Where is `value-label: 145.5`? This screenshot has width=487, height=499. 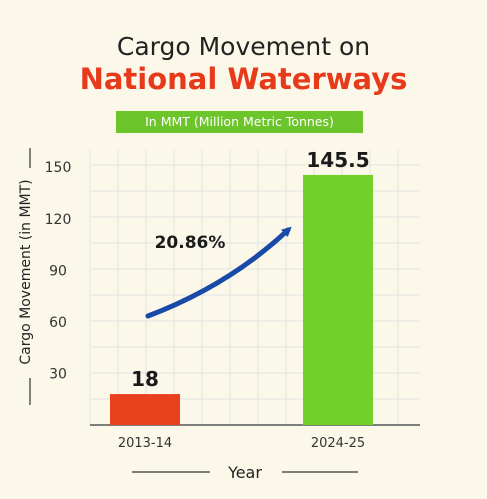 value-label: 145.5 is located at coordinates (337, 160).